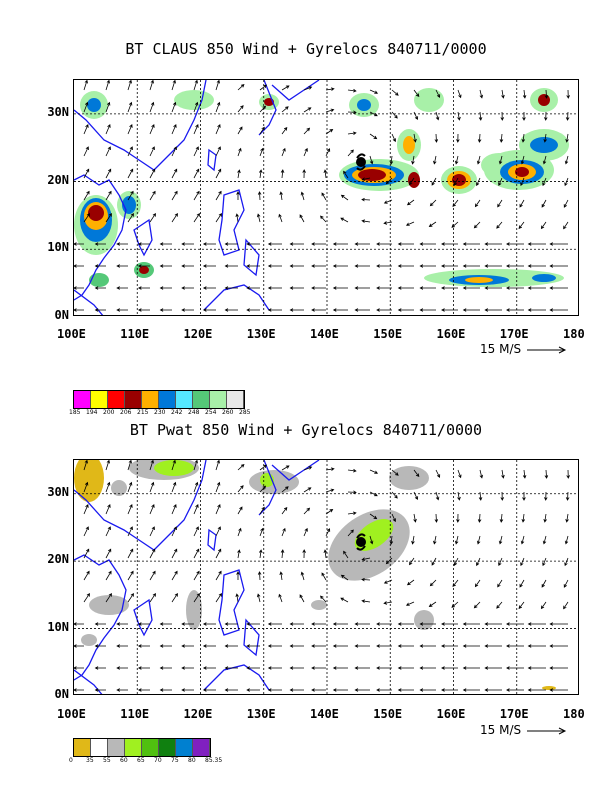  I want to click on x-axis-label: 160E, so click(451, 714).